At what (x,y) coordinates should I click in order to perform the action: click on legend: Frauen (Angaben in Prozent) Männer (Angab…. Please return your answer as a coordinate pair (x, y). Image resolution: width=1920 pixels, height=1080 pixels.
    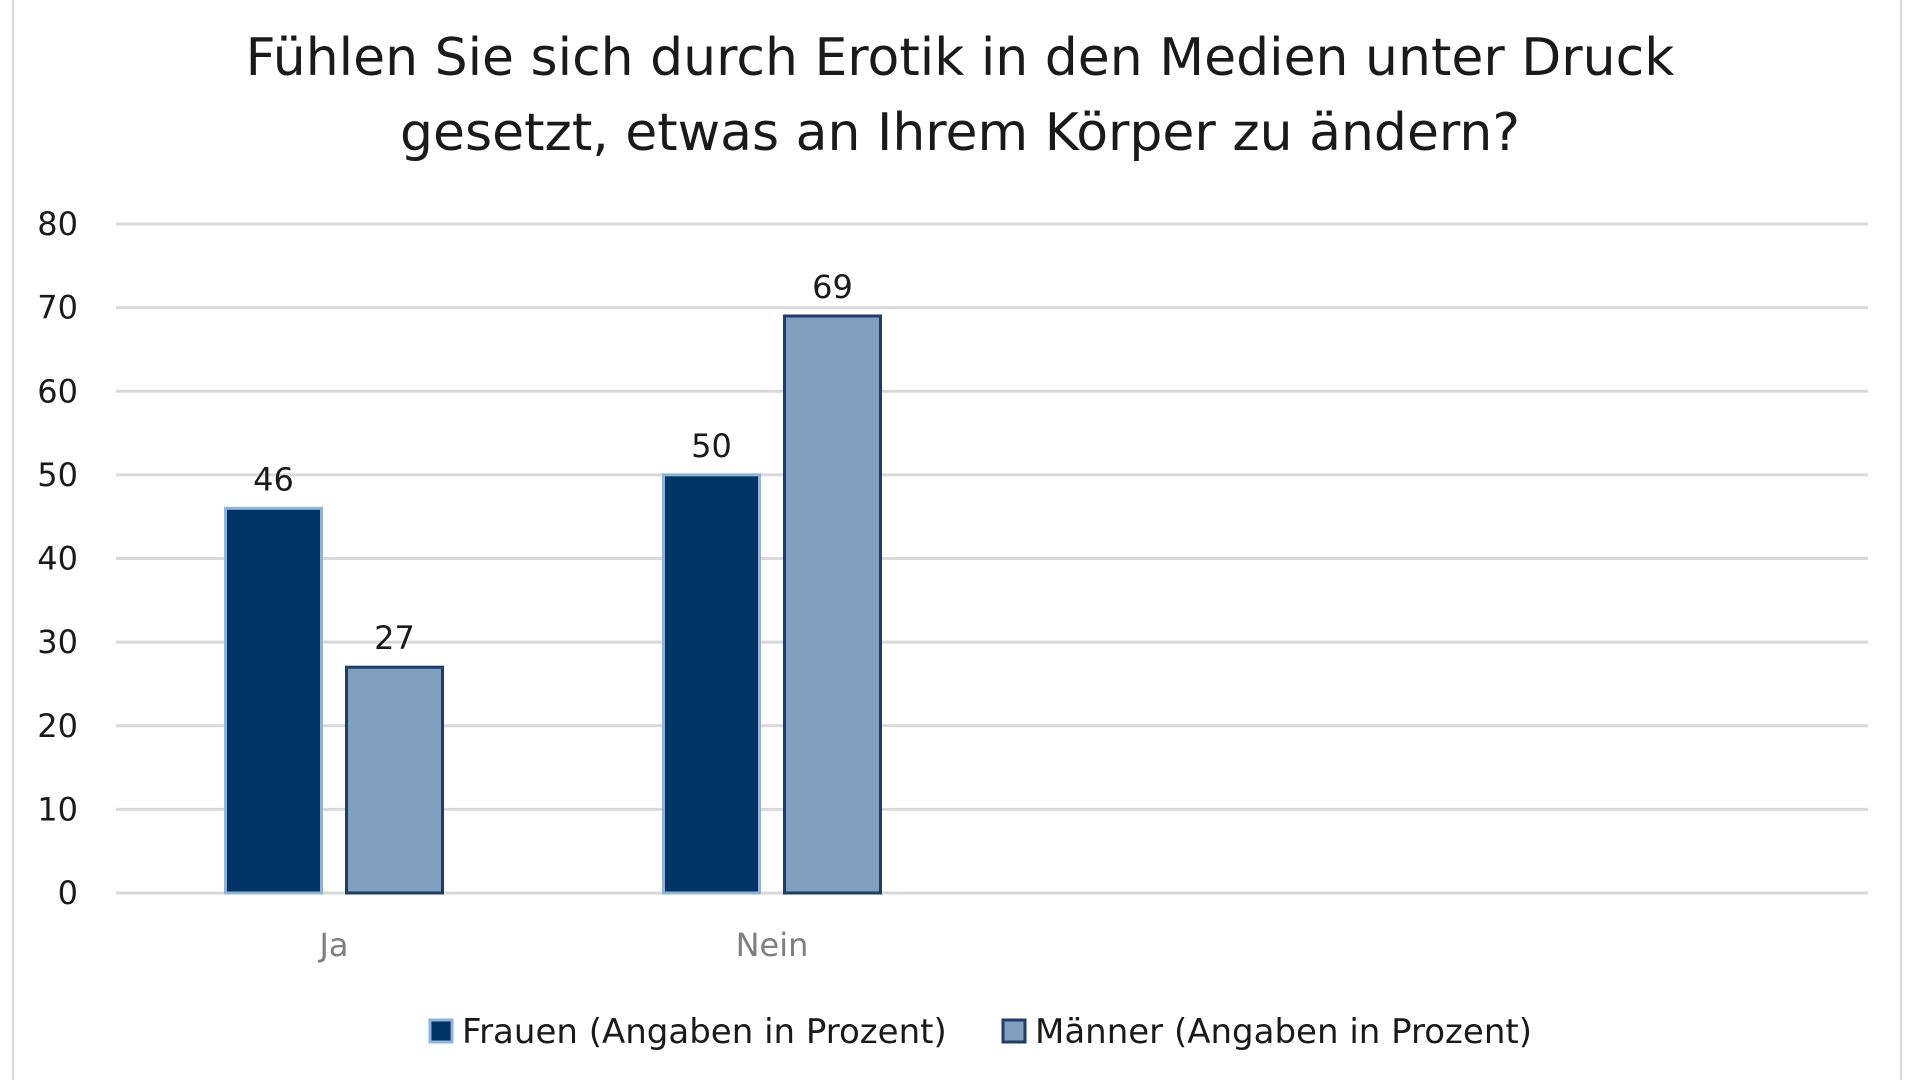
    Looking at the image, I should click on (980, 1032).